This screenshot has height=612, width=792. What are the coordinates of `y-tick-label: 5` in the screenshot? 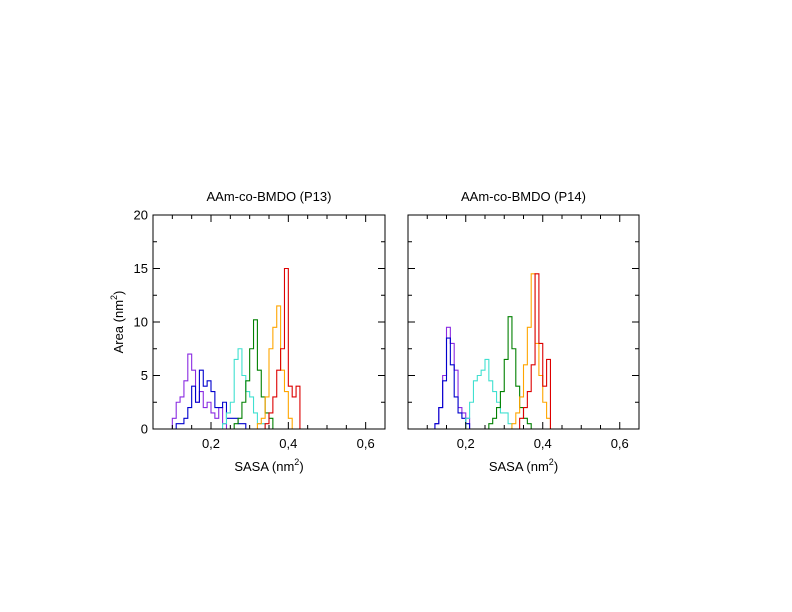 It's located at (144, 375).